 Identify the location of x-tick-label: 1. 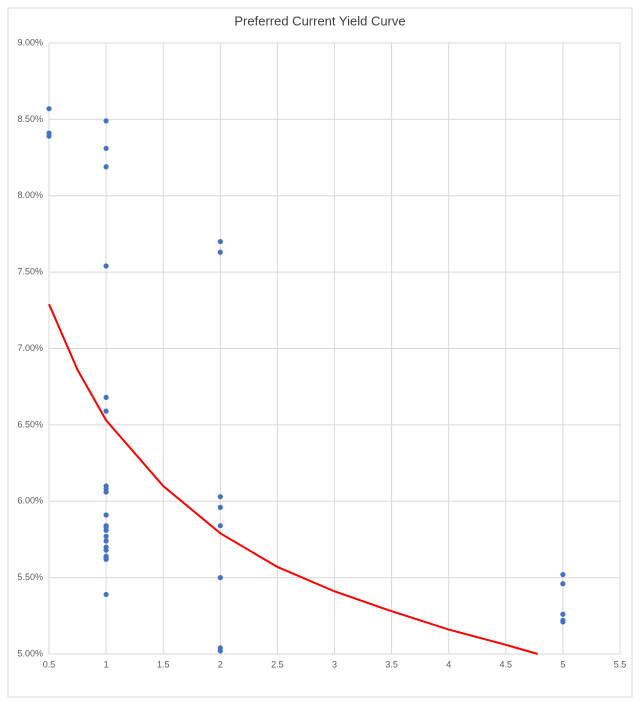
(106, 664).